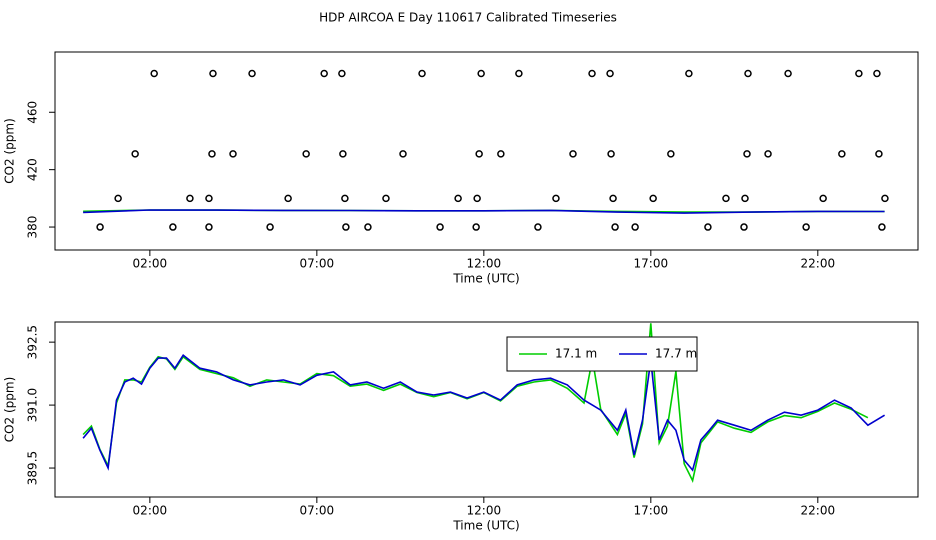  I want to click on legend-label: 17.7 m, so click(676, 354).